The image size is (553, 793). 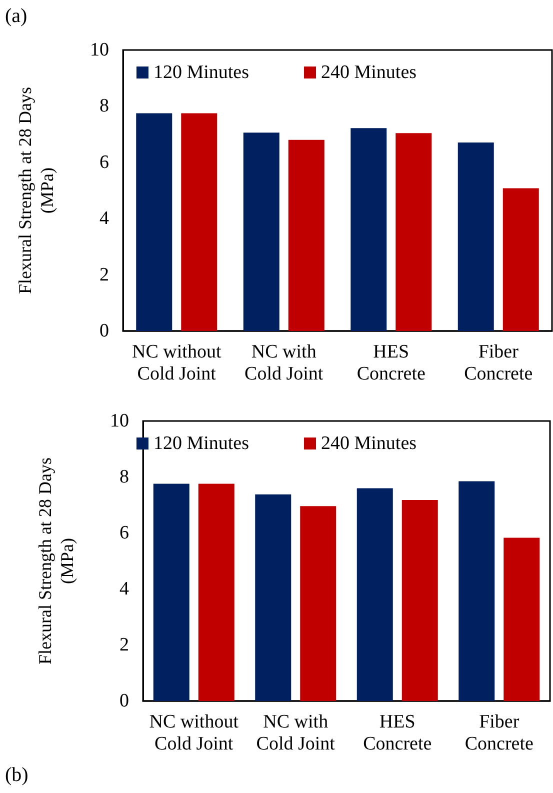 What do you see at coordinates (16, 775) in the screenshot?
I see `text: (b)` at bounding box center [16, 775].